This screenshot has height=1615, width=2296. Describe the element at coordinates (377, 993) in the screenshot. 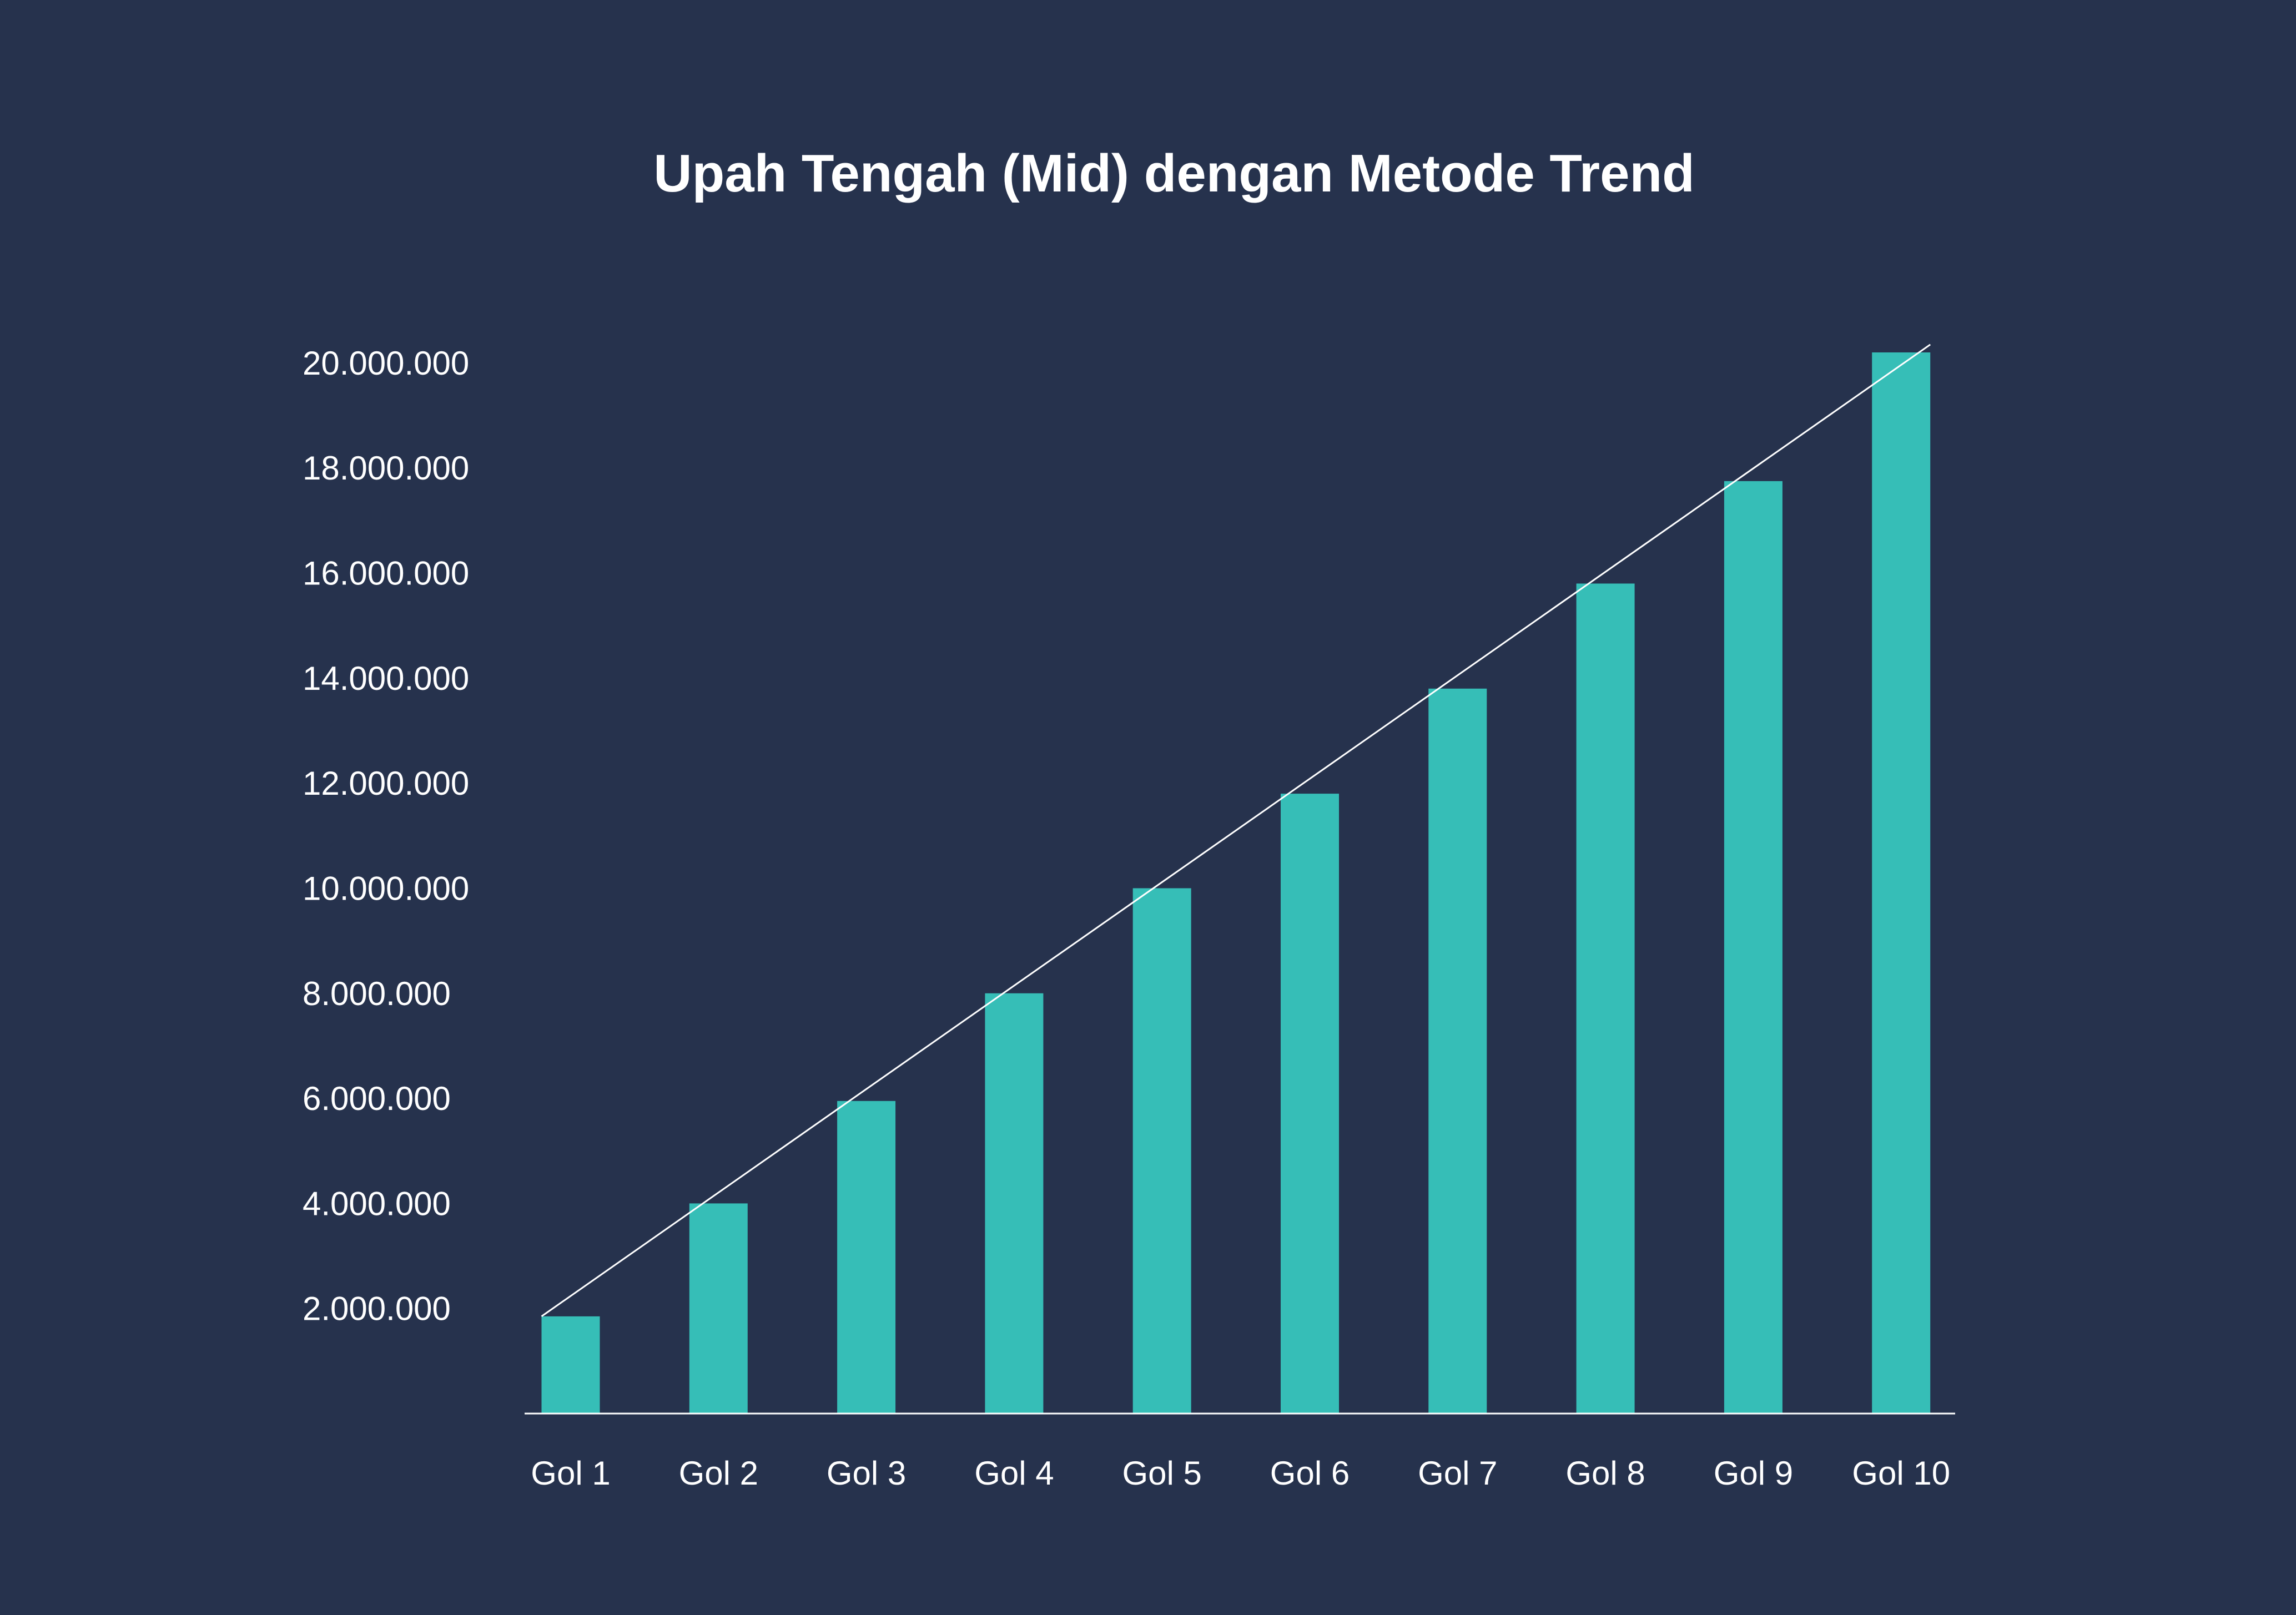

I see `y-tick-label: 8.000.000` at that location.